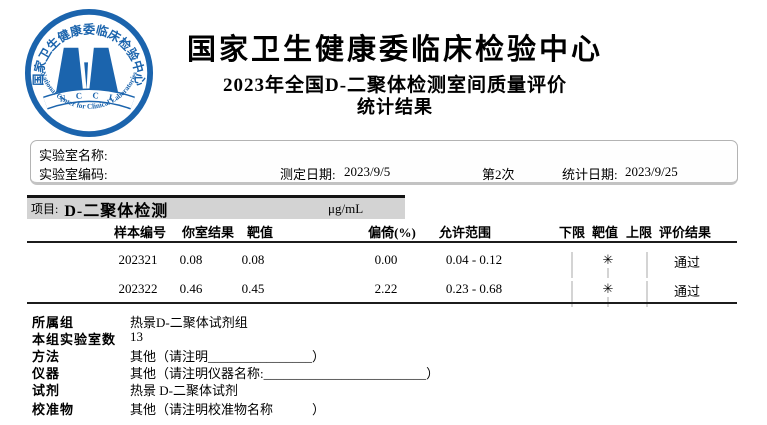  What do you see at coordinates (394, 50) in the screenshot?
I see `page-title: 国家卫生健康委临床检验中心` at bounding box center [394, 50].